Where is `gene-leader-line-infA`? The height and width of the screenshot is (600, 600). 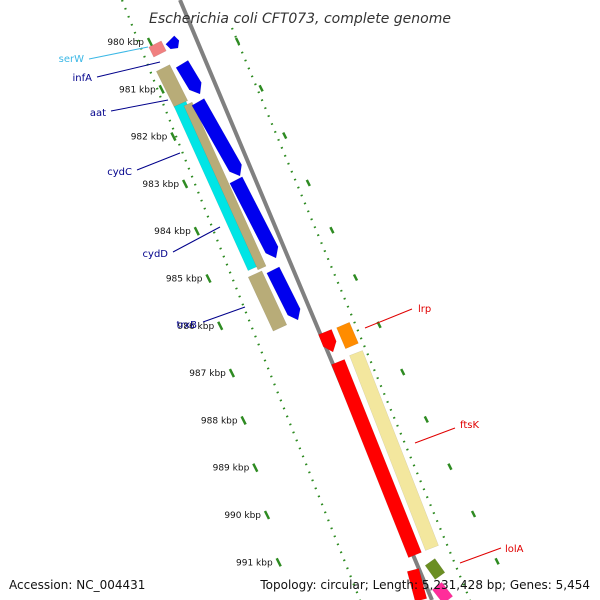
gene-leader-line-infA is located at coordinates (128, 69).